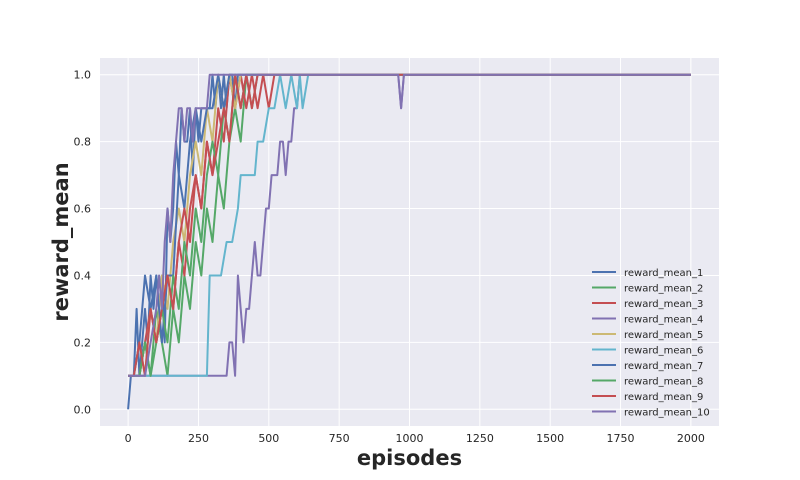 The width and height of the screenshot is (800, 480). I want to click on x-tick-label: 500, so click(268, 438).